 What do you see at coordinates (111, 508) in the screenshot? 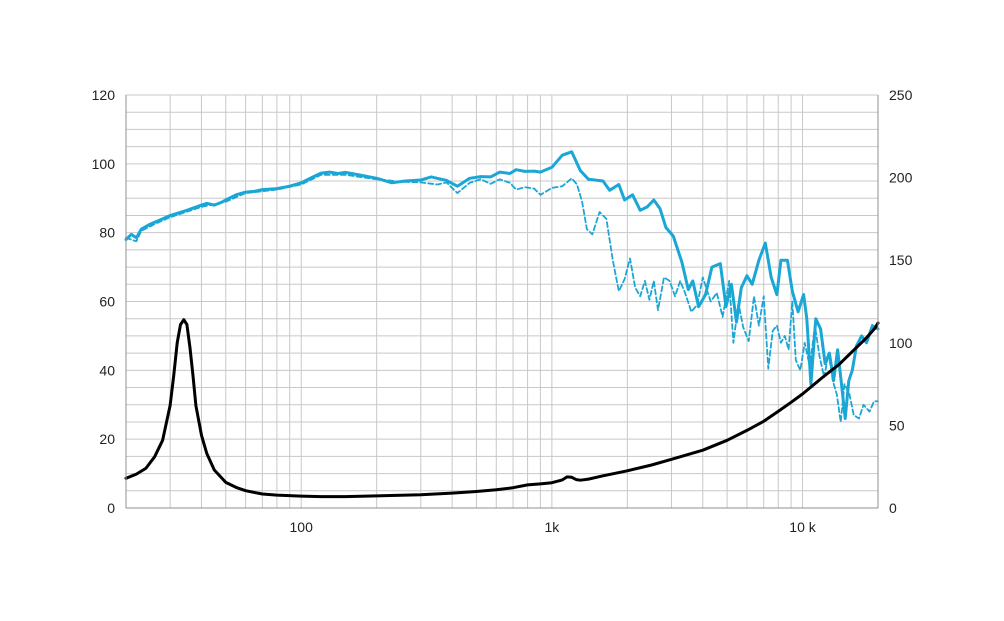
I see `y-axis-tick-label: 0` at bounding box center [111, 508].